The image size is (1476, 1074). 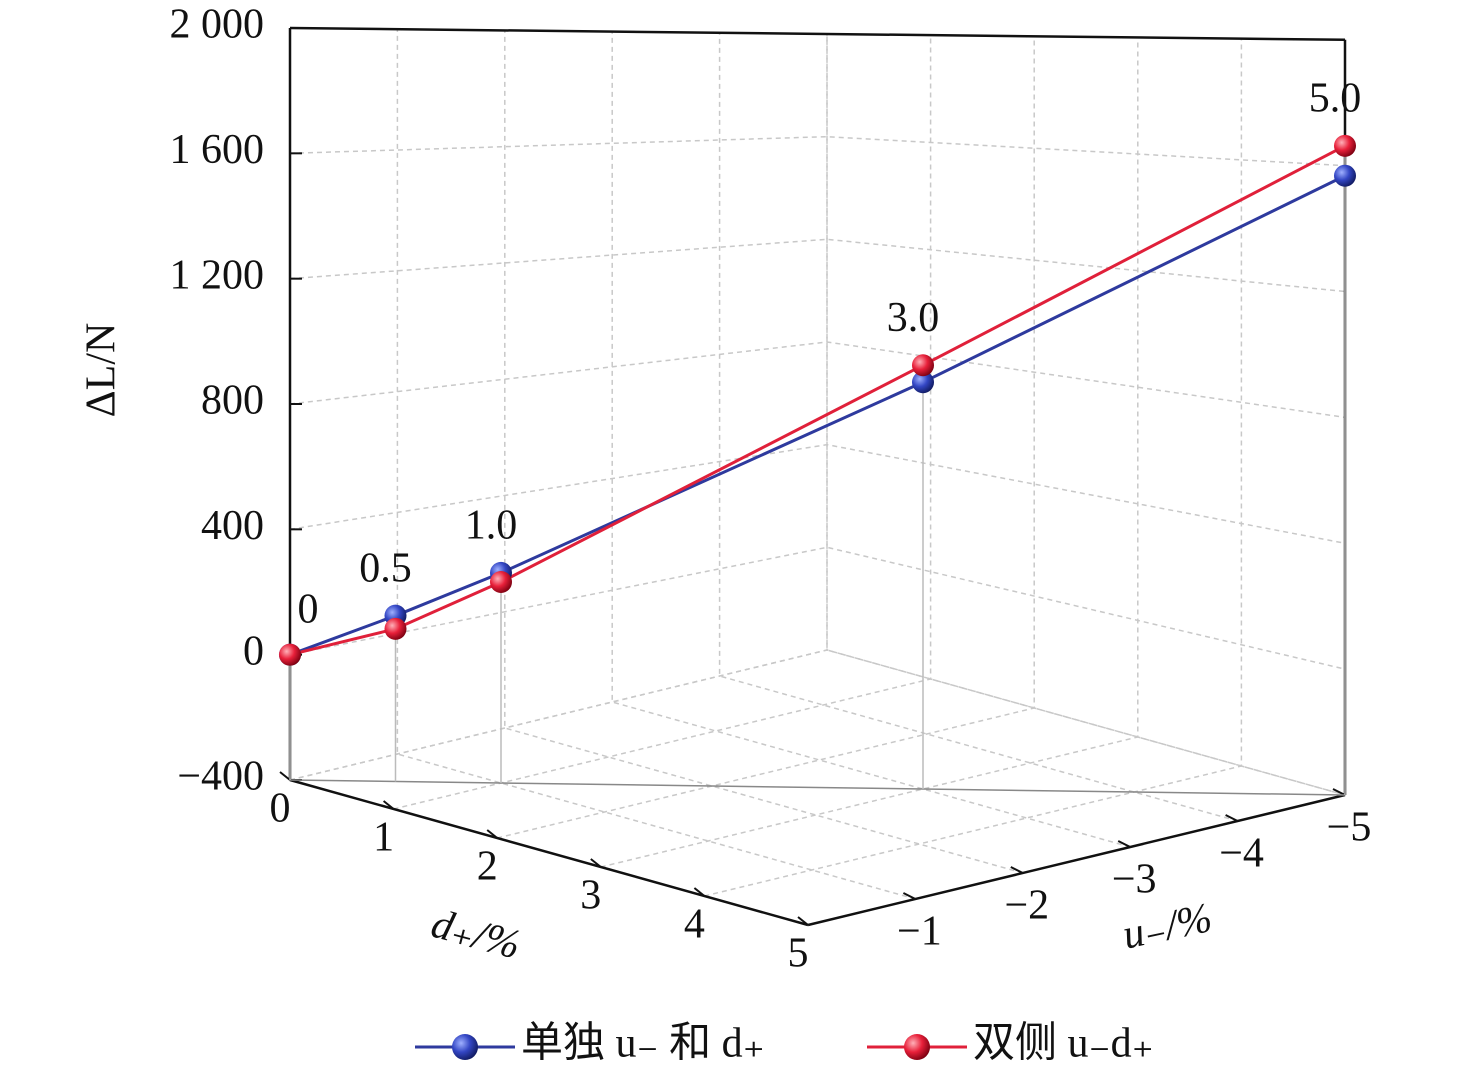 I want to click on x-tick-label: 1, so click(x=383, y=838).